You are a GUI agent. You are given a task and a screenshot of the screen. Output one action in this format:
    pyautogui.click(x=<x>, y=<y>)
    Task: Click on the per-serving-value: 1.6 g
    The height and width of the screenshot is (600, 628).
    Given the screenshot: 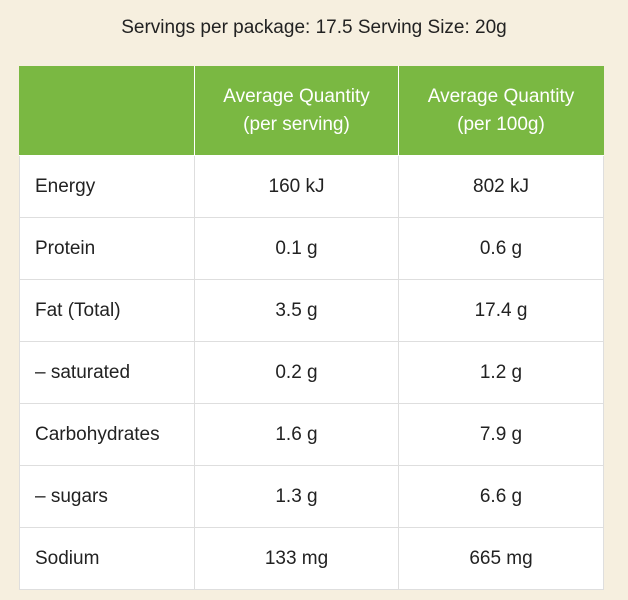 What is the action you would take?
    pyautogui.click(x=296, y=434)
    